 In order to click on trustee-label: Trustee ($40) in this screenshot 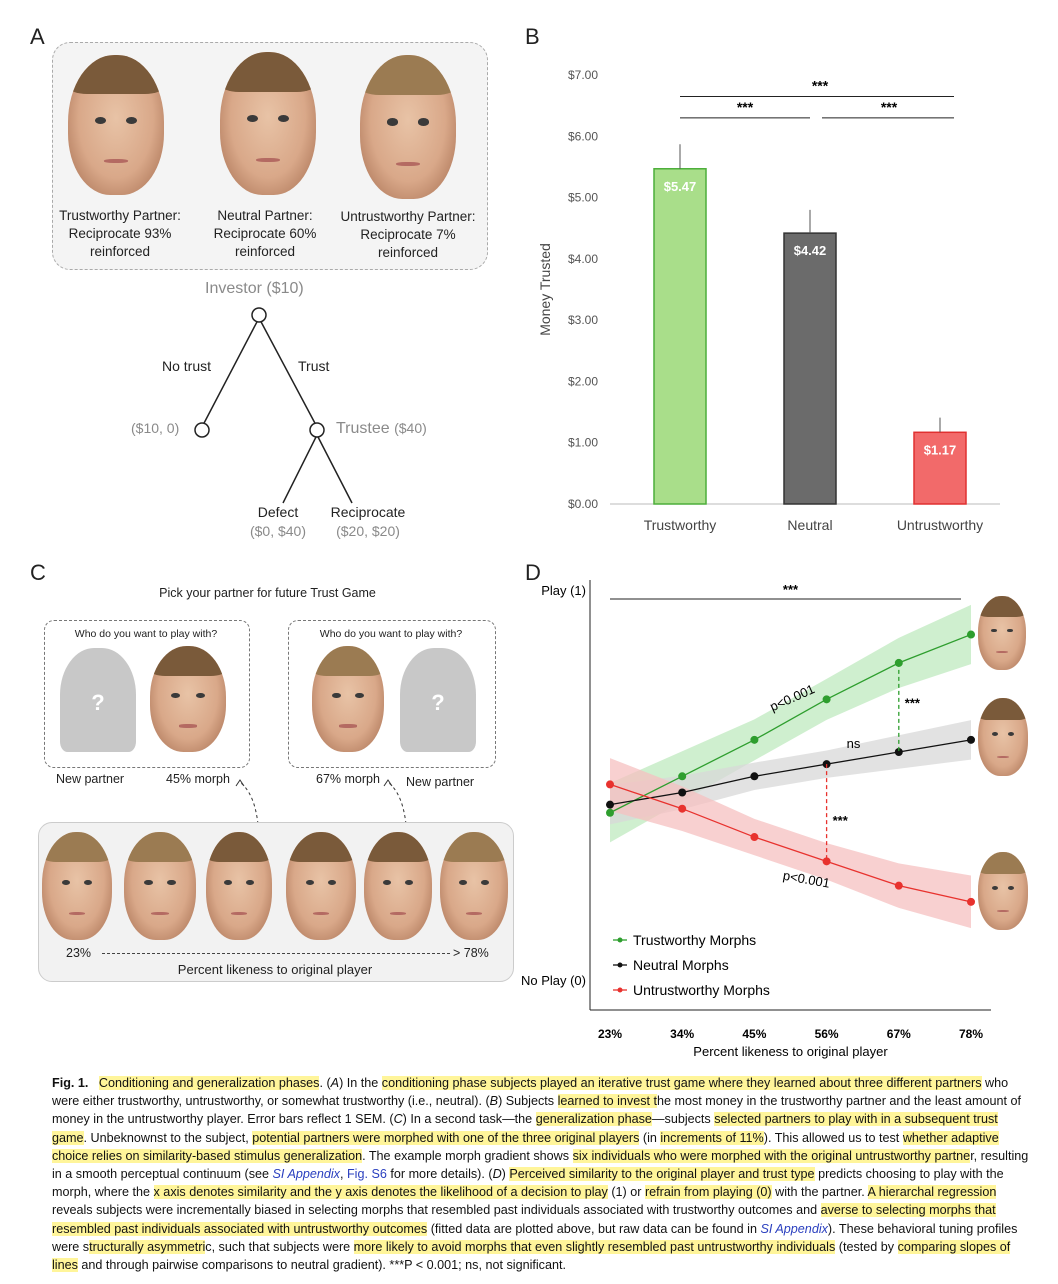, I will do `click(381, 429)`.